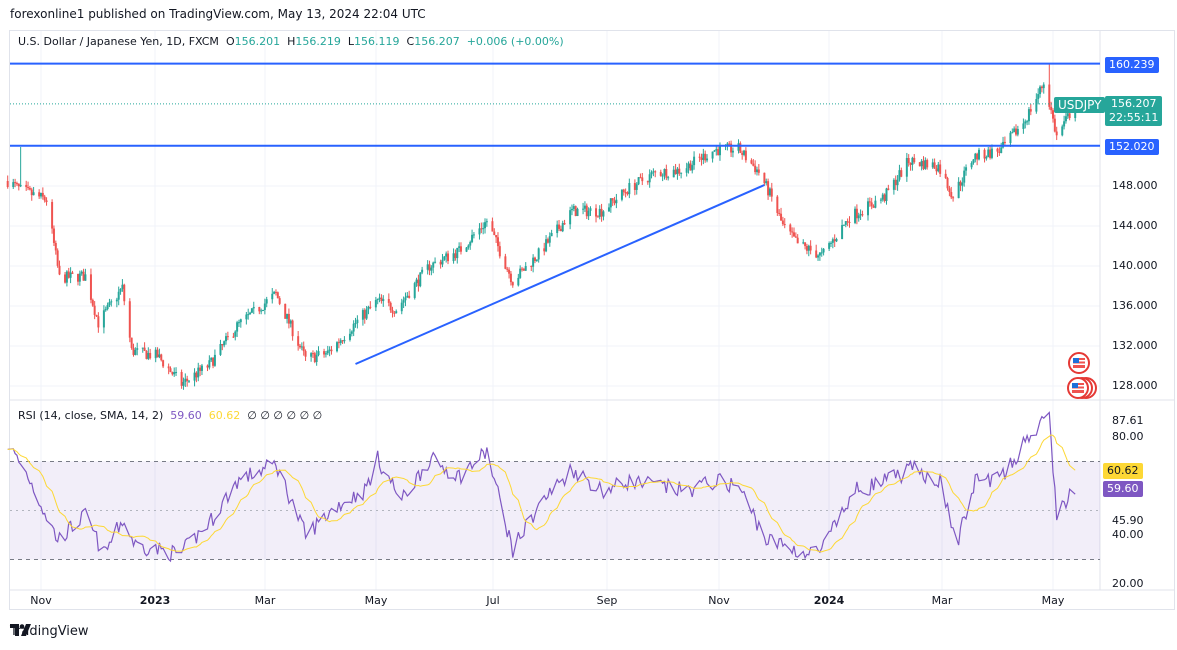 The height and width of the screenshot is (650, 1177). What do you see at coordinates (91, 415) in the screenshot?
I see `rsi-label: RSI (14, close, SMA, 14, 2)` at bounding box center [91, 415].